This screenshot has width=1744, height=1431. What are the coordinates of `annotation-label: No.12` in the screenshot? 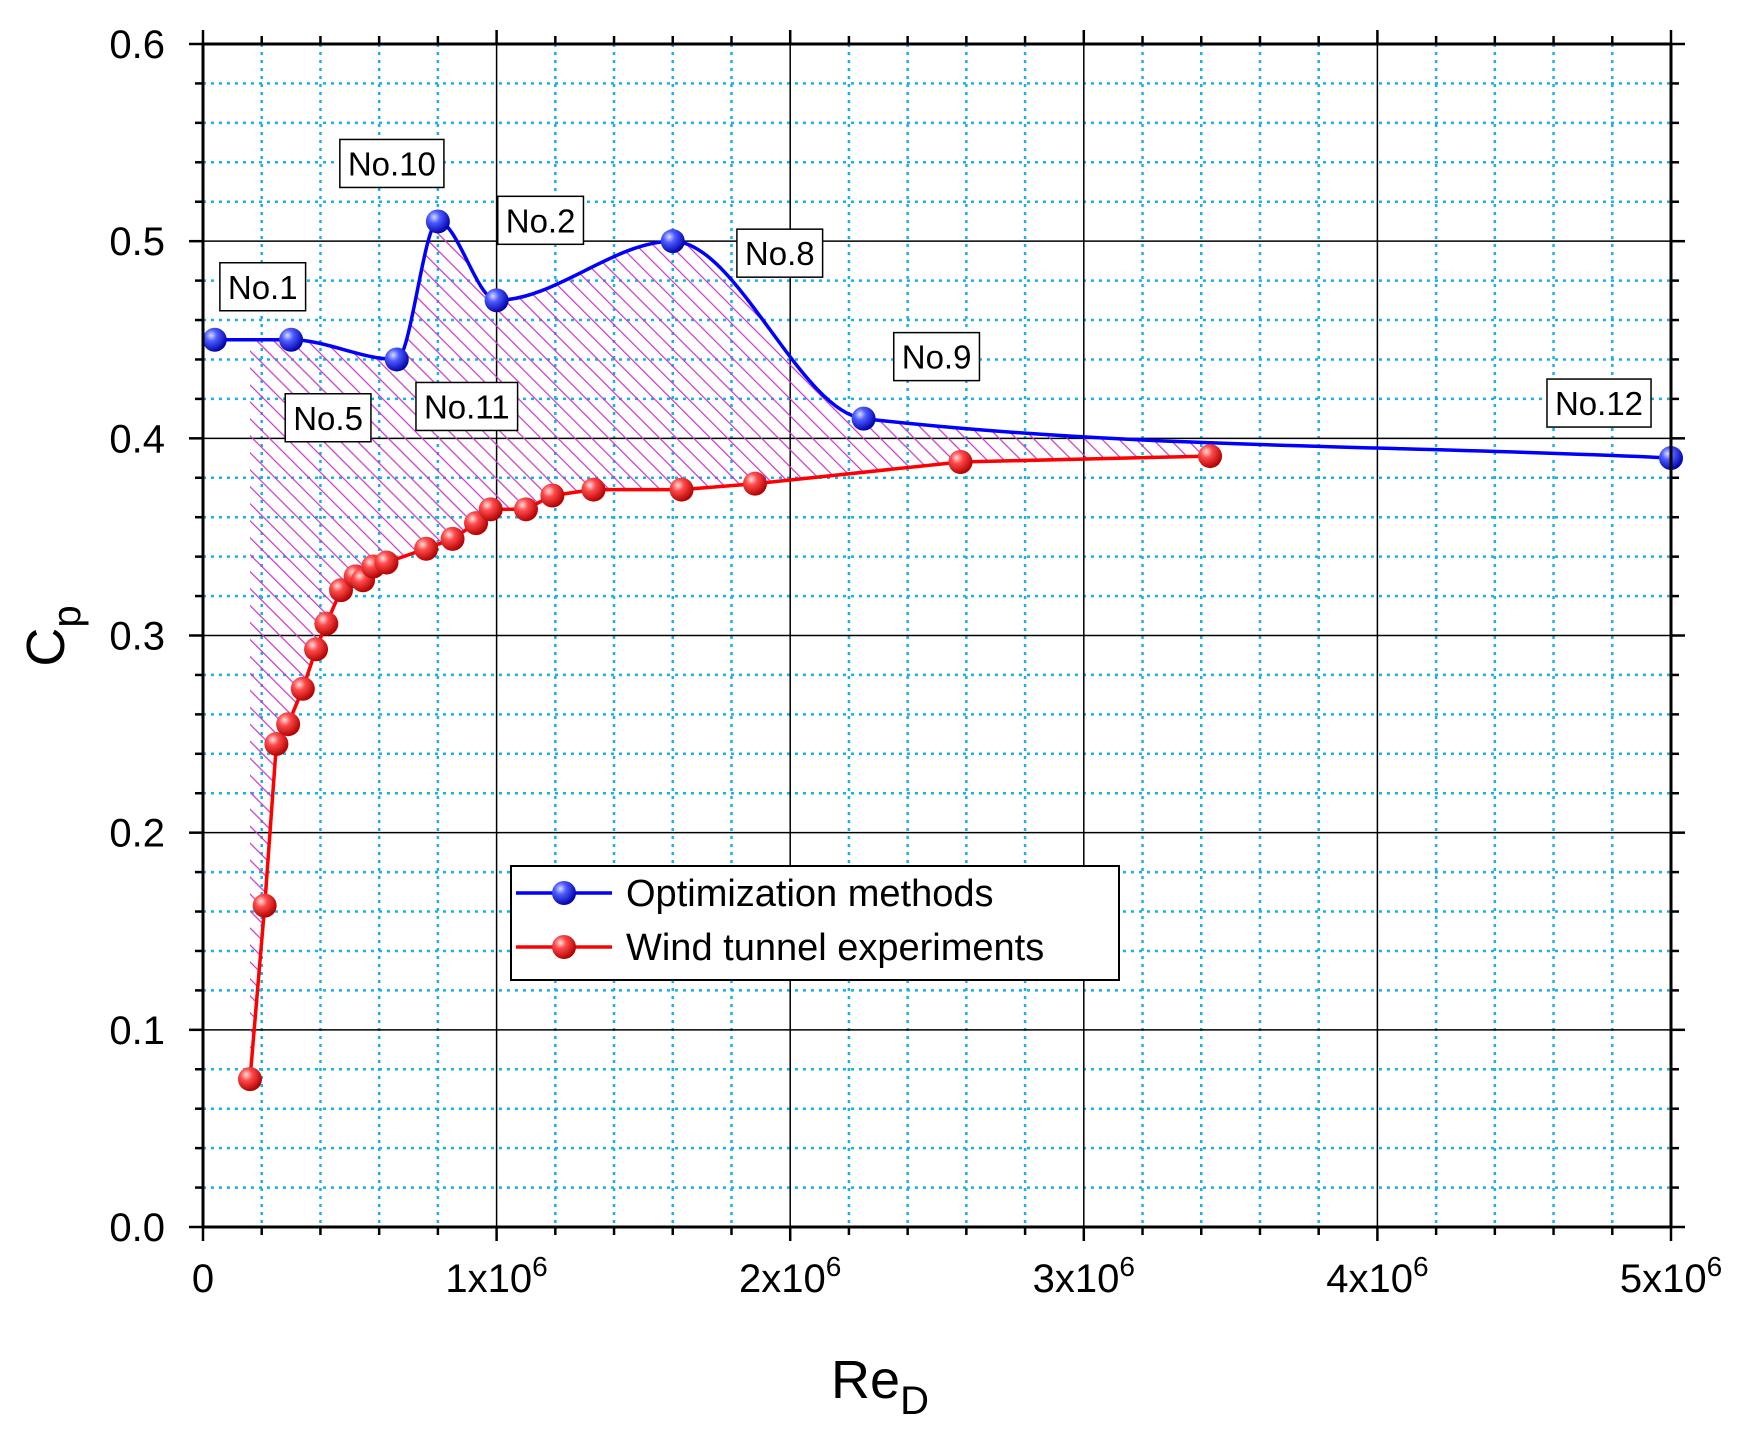 It's located at (1599, 403).